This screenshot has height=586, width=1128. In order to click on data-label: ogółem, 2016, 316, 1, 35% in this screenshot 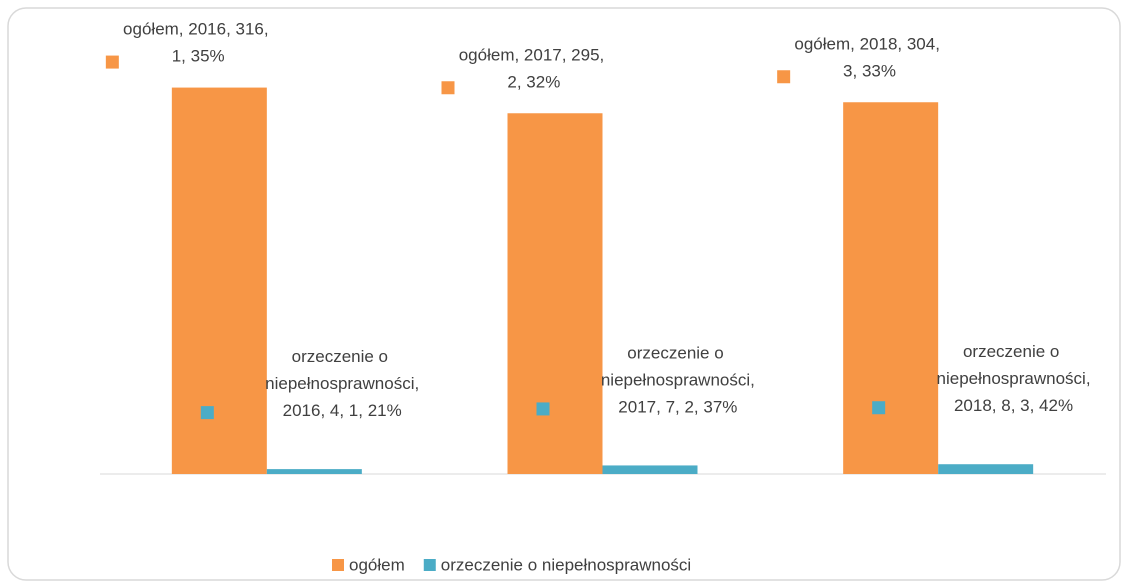, I will do `click(196, 43)`.